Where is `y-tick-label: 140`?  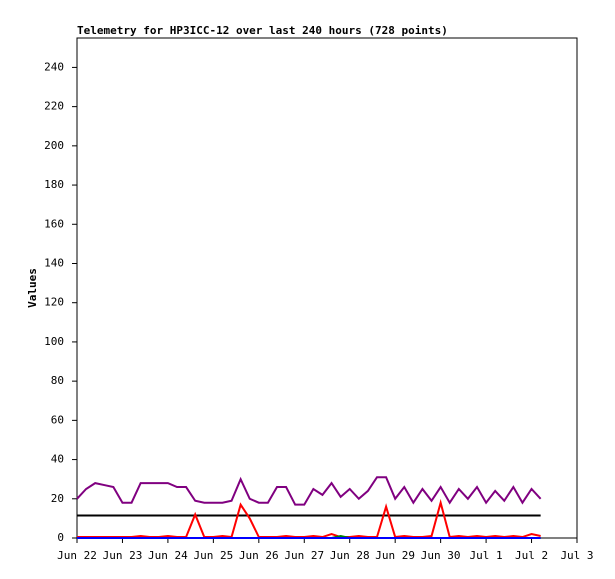
y-tick-label: 140 is located at coordinates (54, 262).